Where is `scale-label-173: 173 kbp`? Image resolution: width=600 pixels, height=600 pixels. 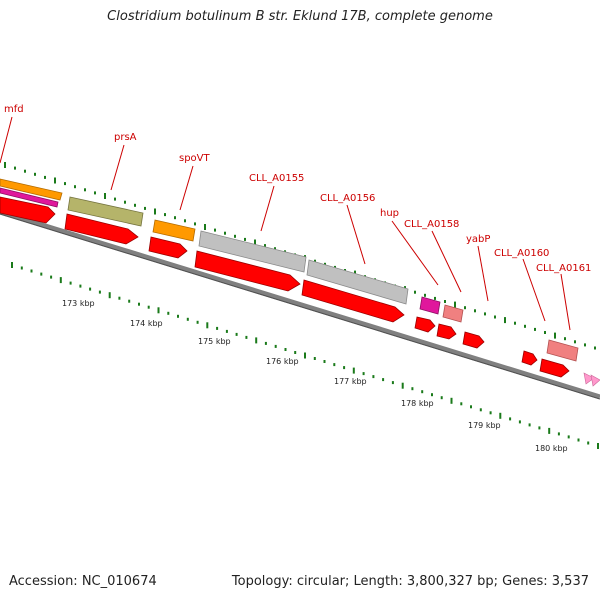
scale-label-173: 173 kbp is located at coordinates (78, 303).